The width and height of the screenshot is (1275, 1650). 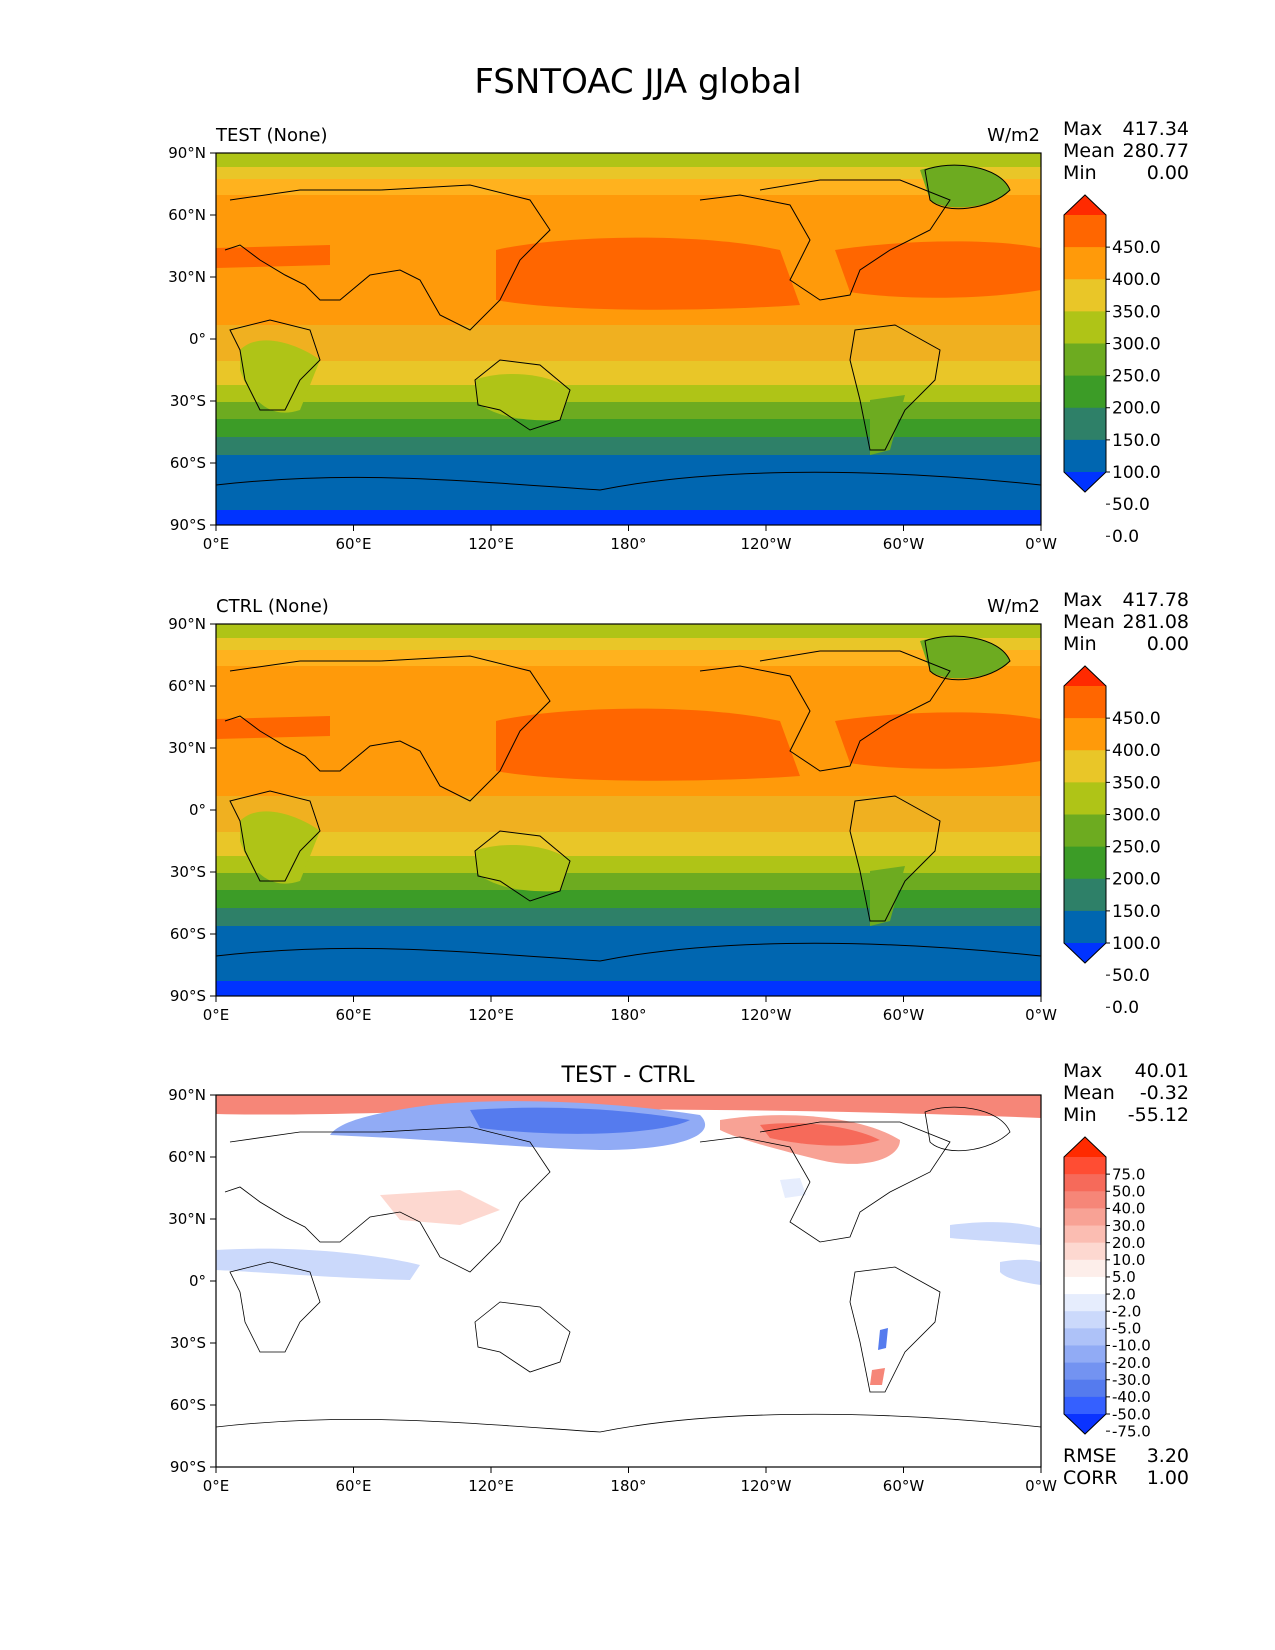 I want to click on panel-diff-title: TEST - CTRL, so click(x=627, y=1075).